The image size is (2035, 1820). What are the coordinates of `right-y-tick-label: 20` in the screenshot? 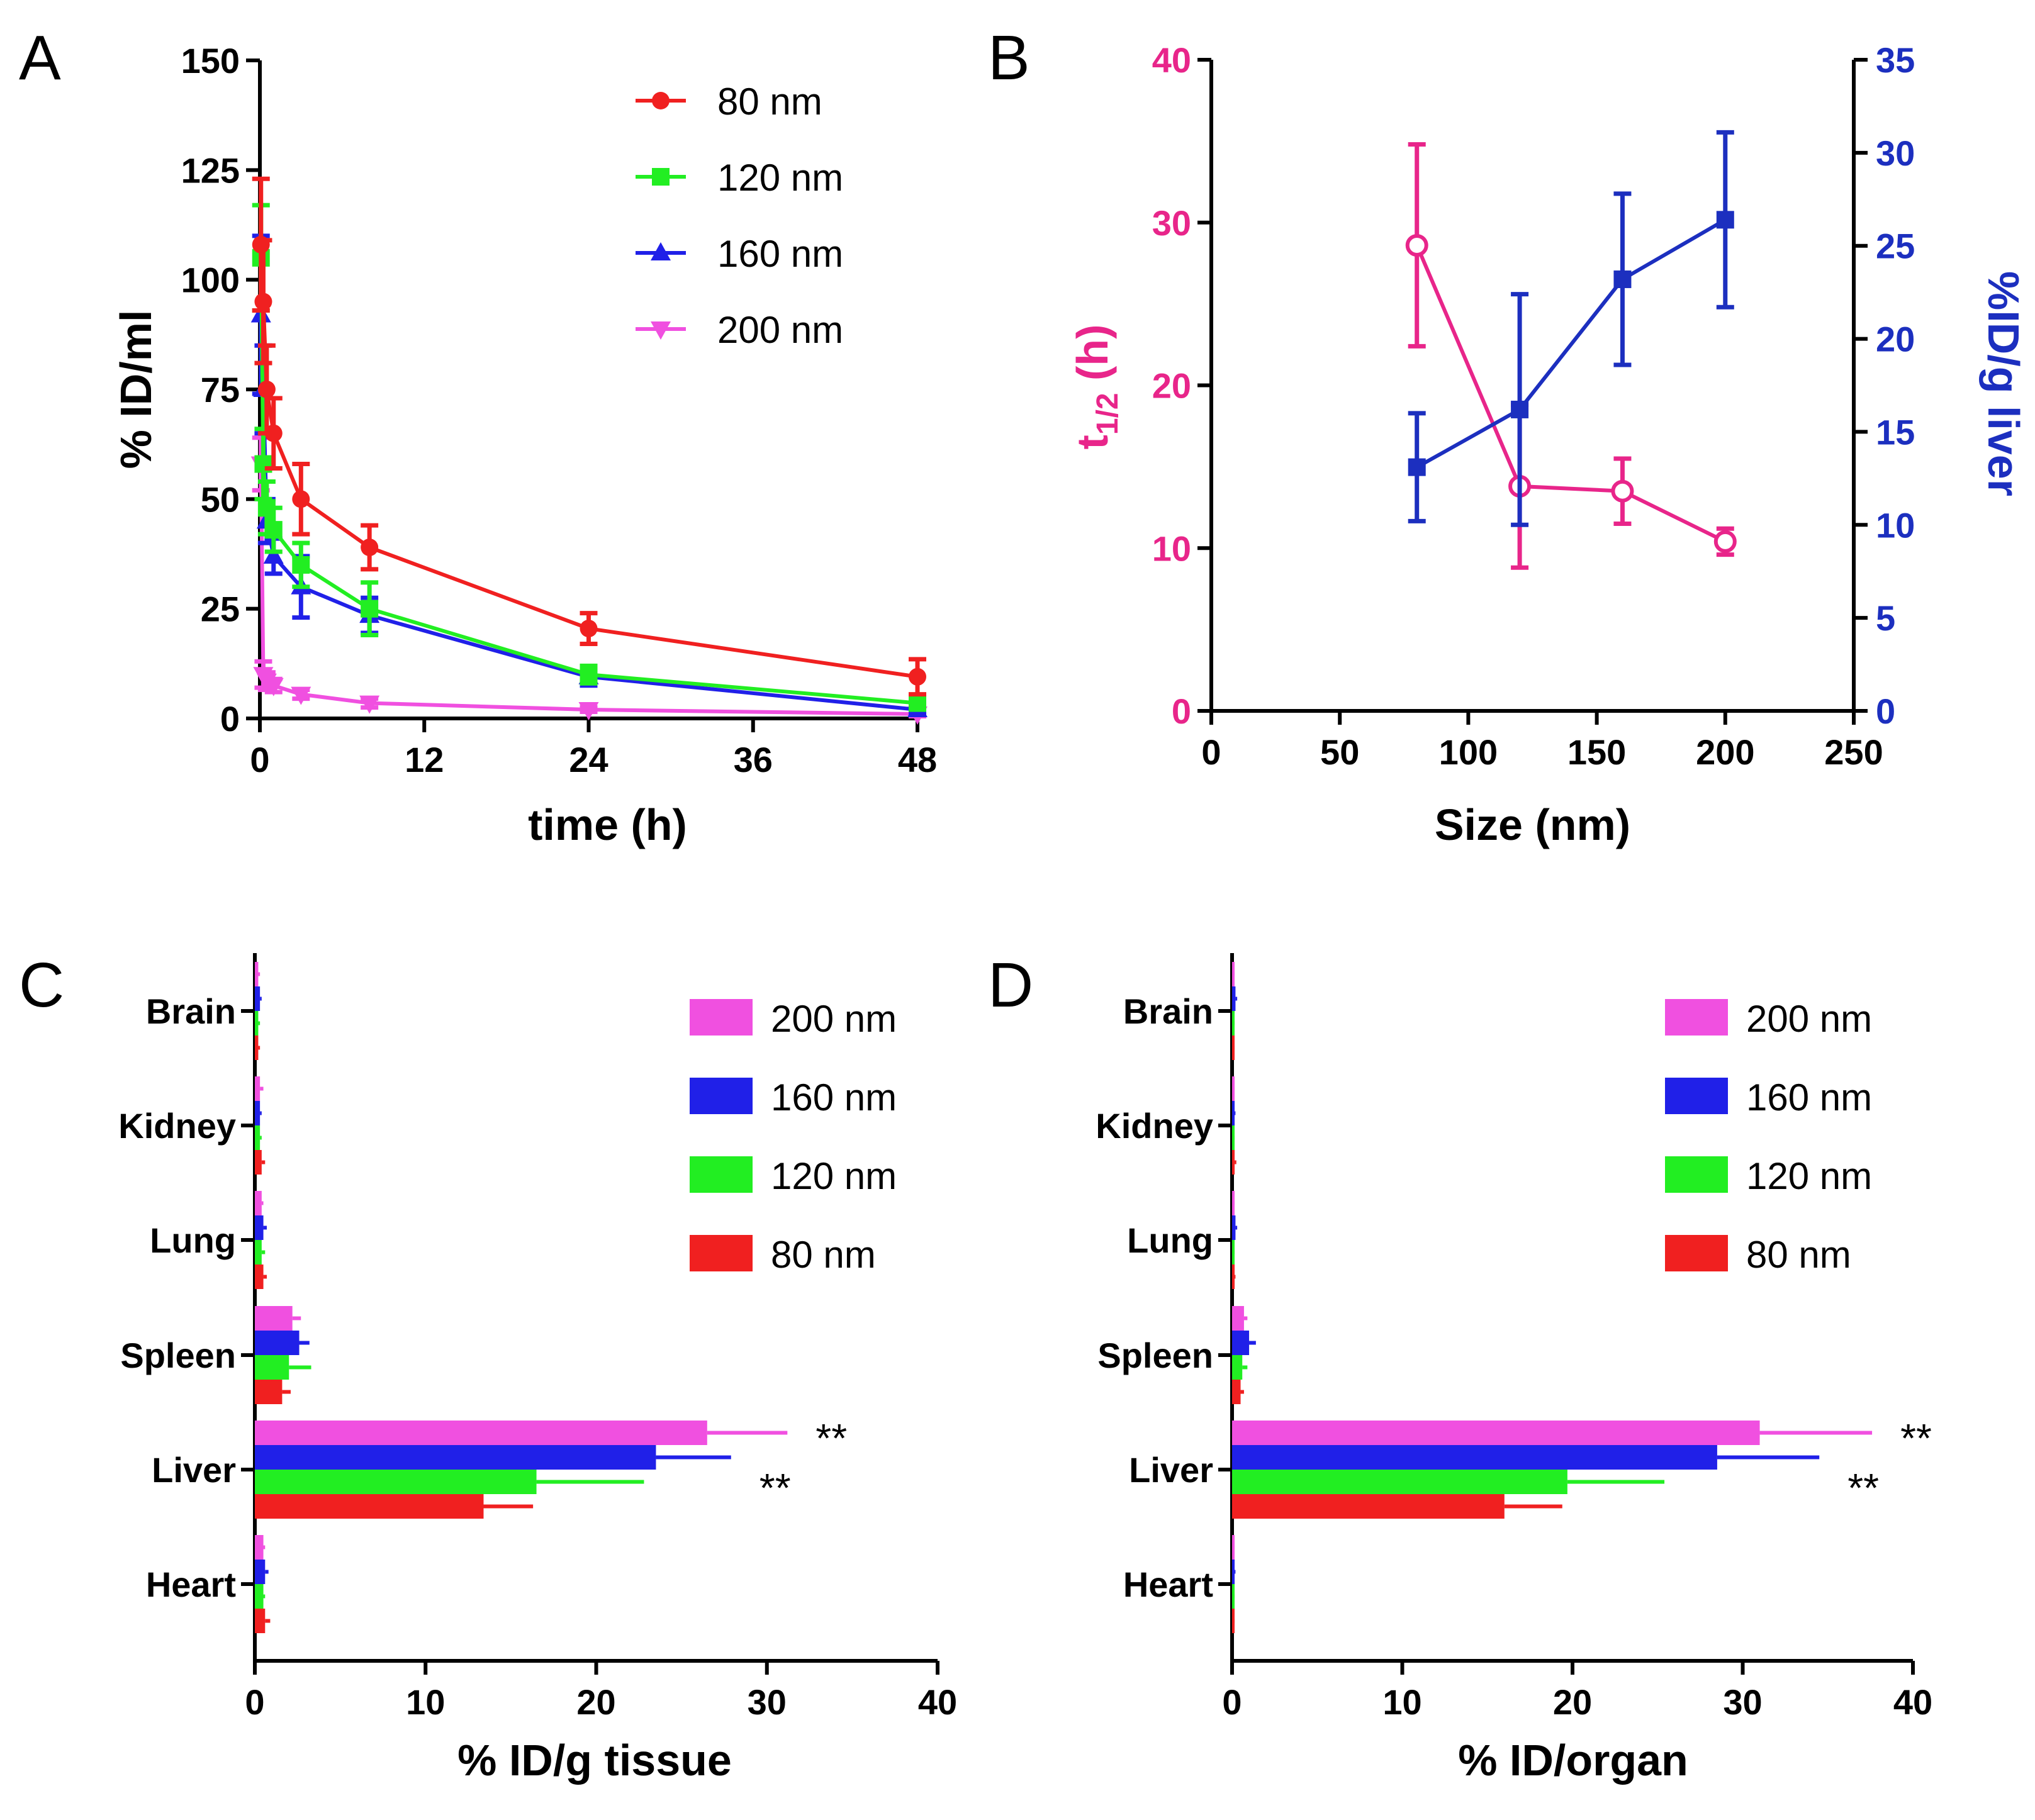 It's located at (1896, 339).